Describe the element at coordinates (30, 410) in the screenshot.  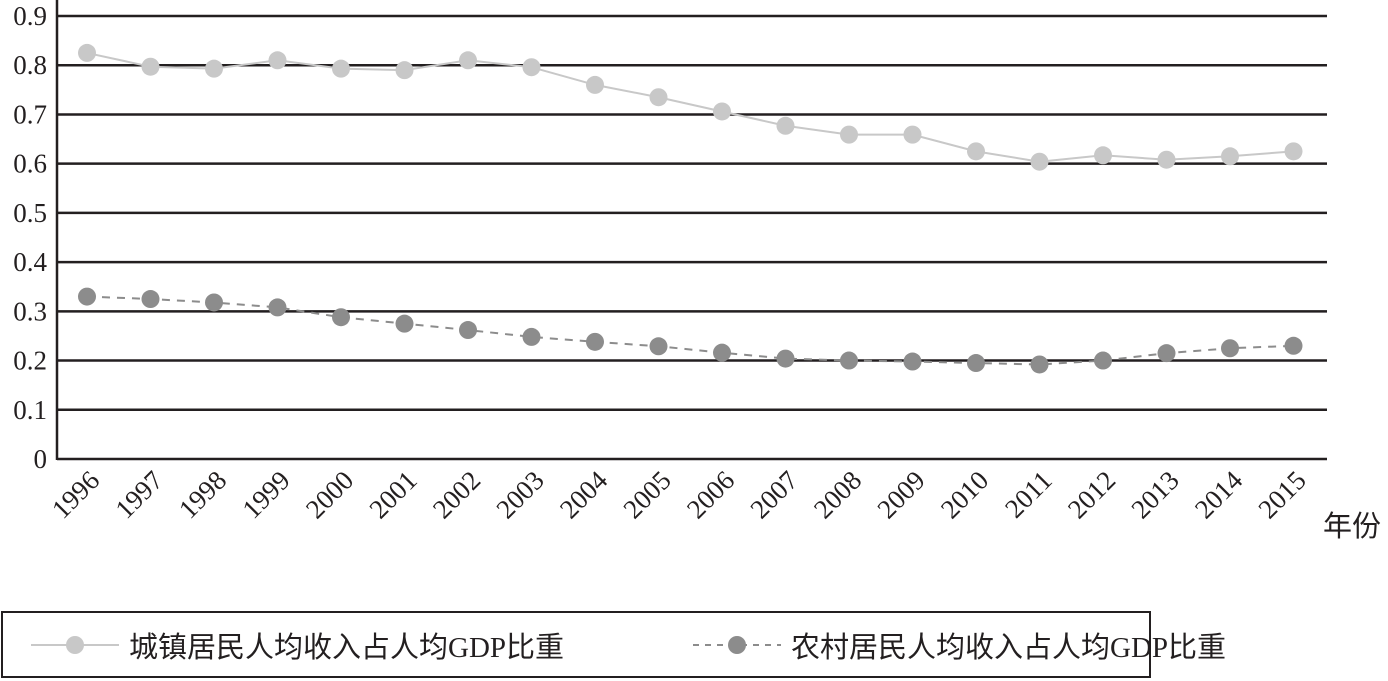
I see `y-tick-label: 0.1` at that location.